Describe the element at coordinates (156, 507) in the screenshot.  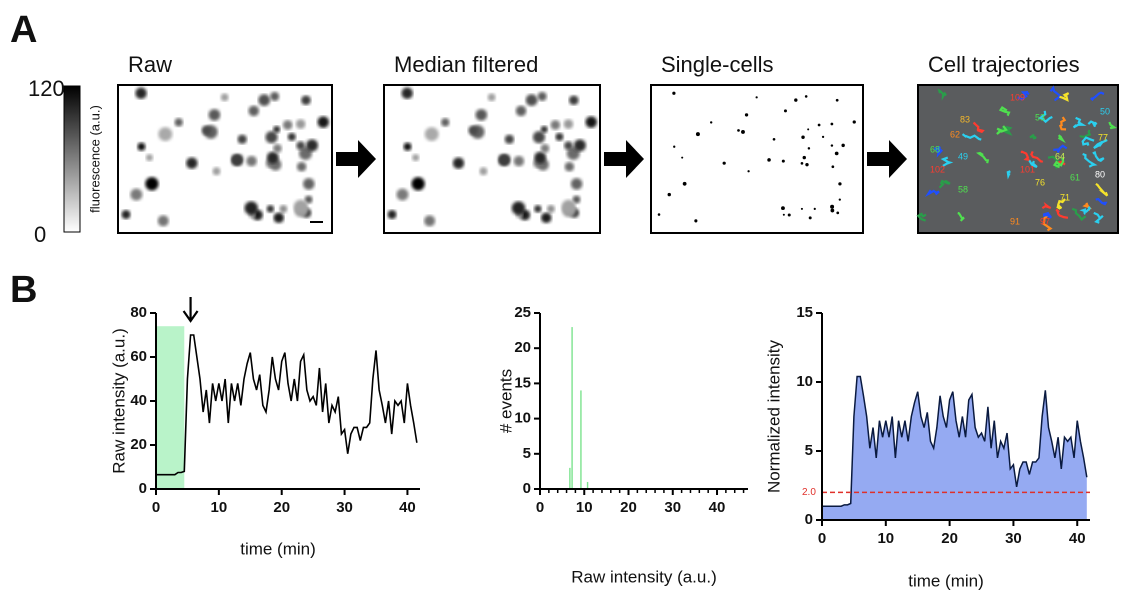
I see `x-tick-label: 0` at that location.